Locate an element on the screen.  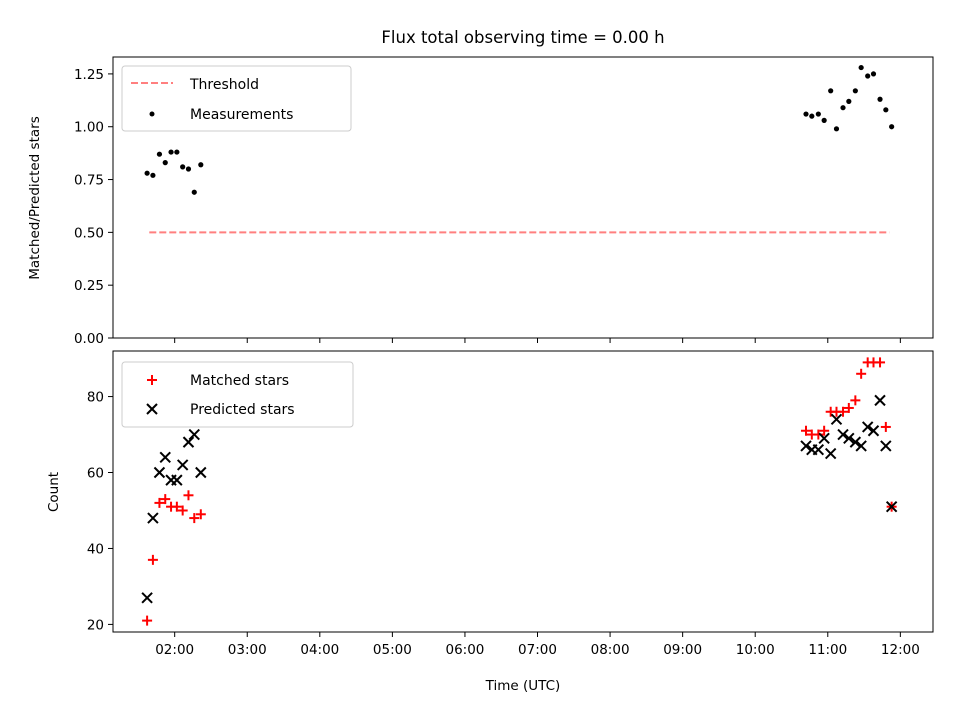
x-tick-label: 03:00 is located at coordinates (247, 650).